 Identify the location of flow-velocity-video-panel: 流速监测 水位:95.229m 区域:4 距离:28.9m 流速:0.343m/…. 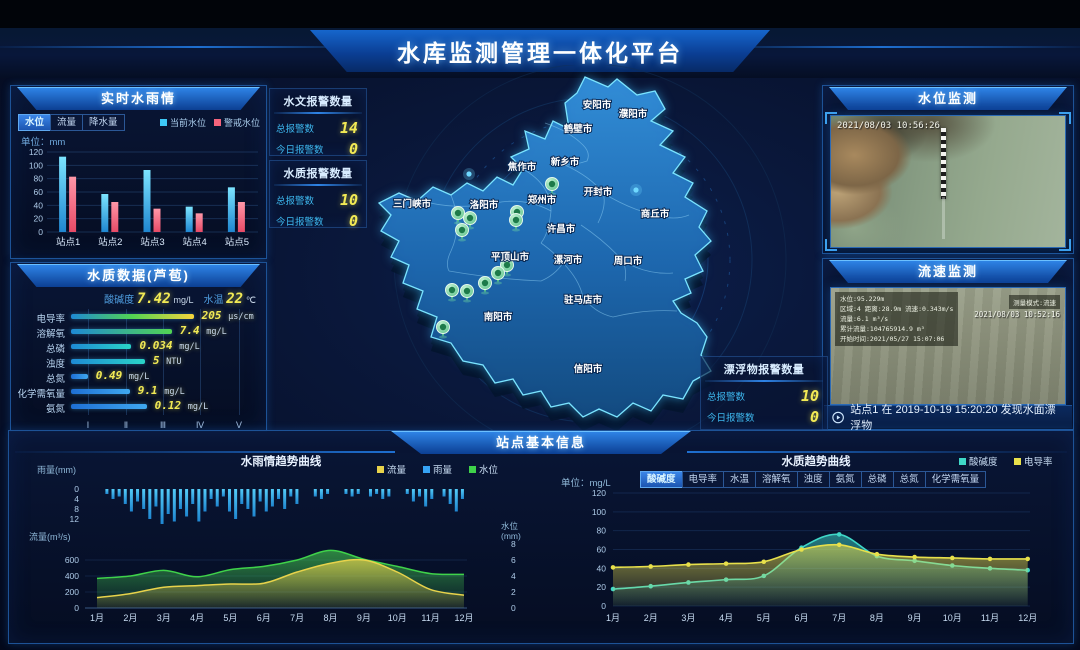
(948, 345).